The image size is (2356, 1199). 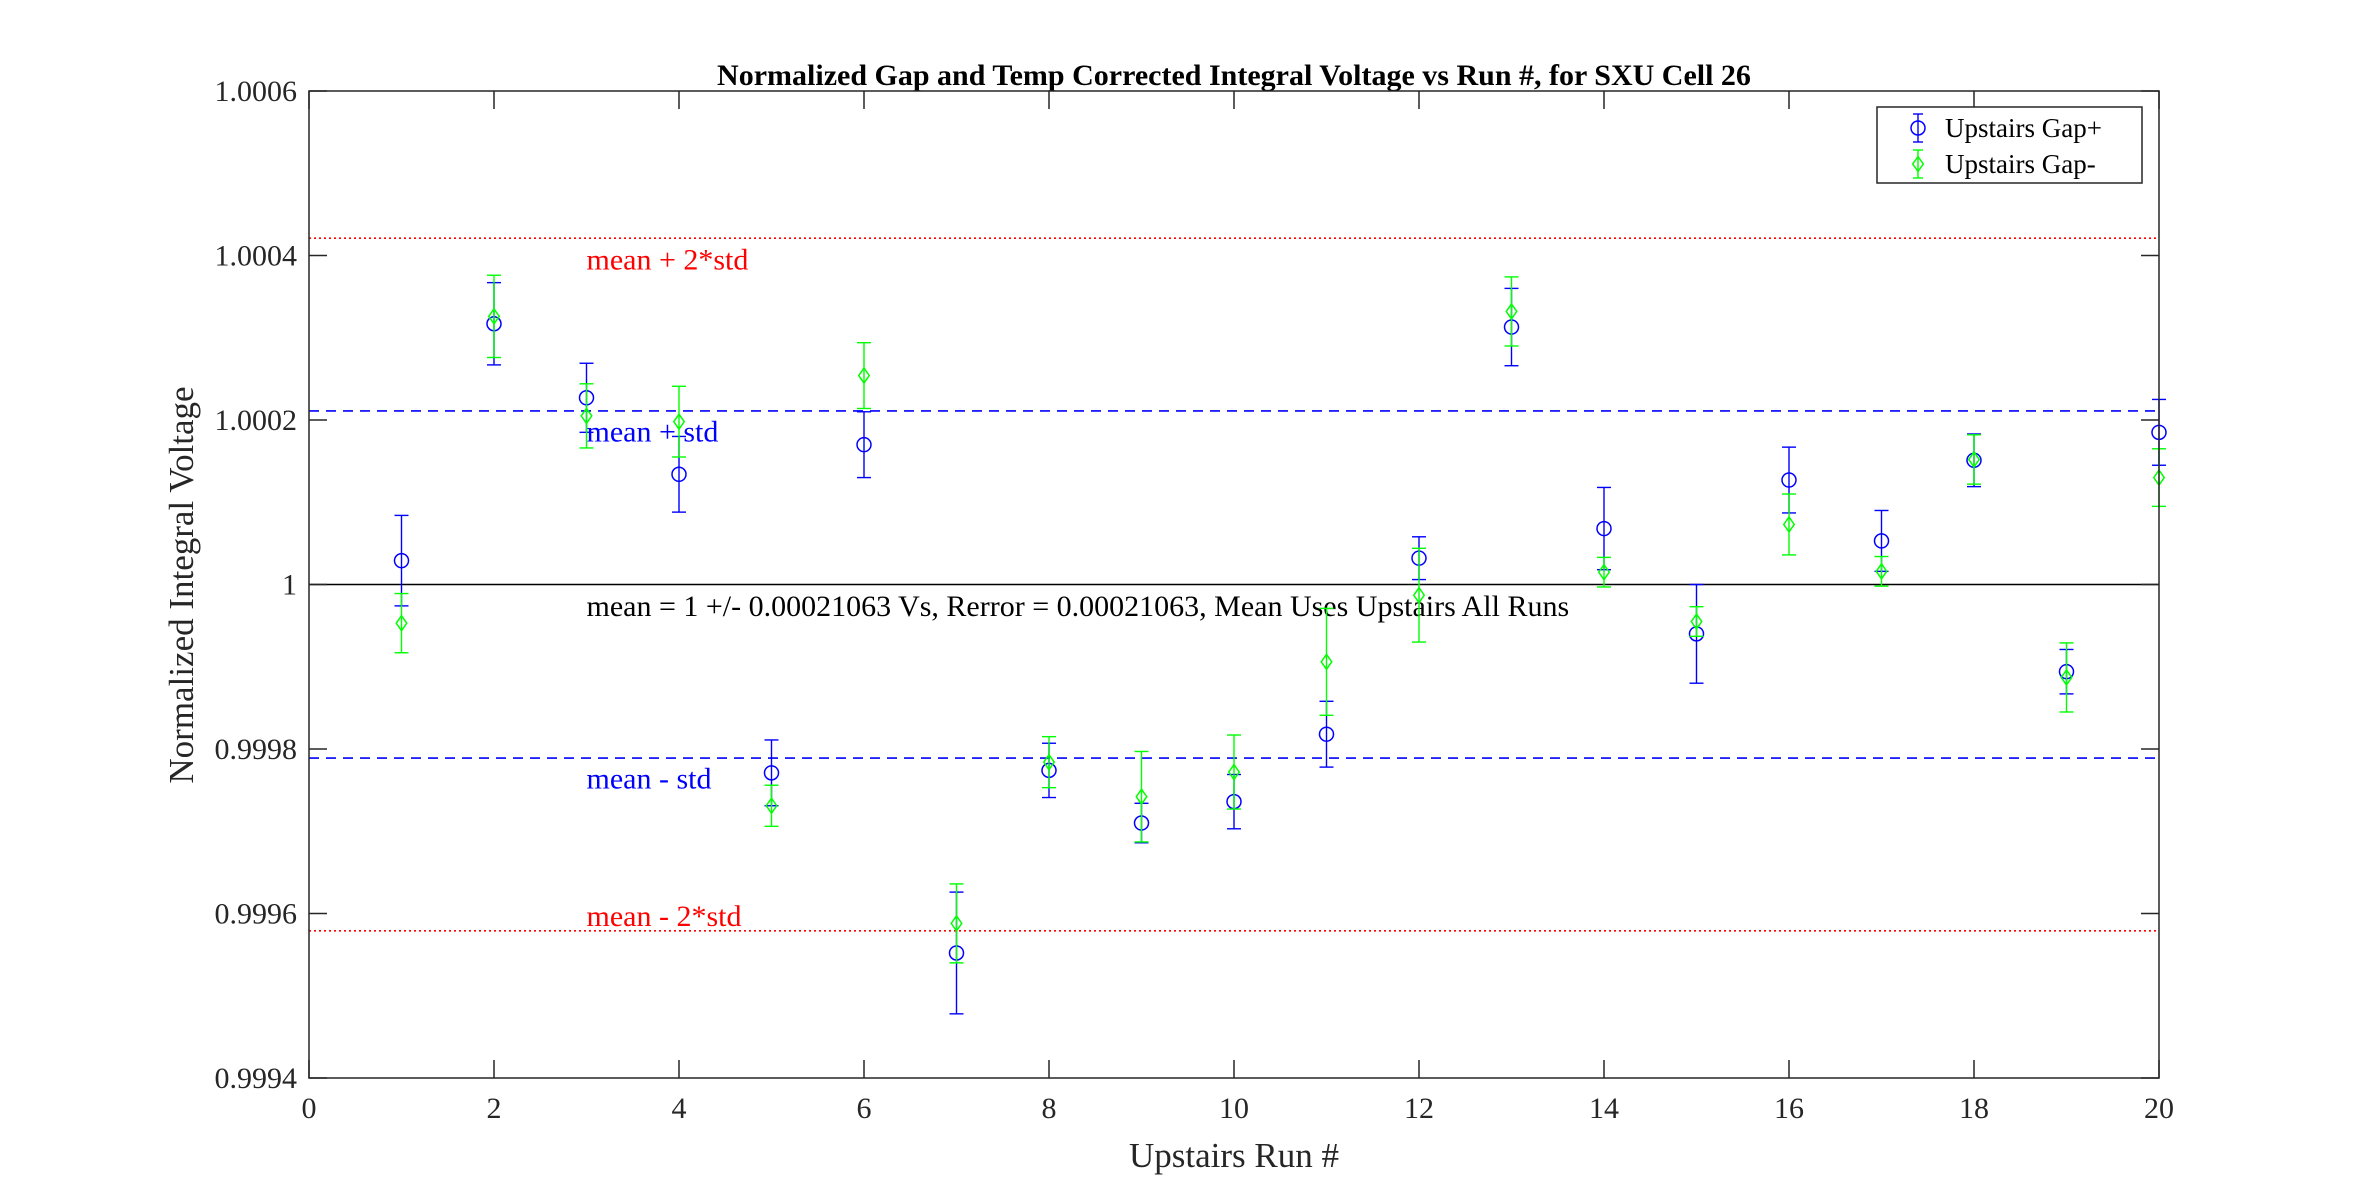 I want to click on x-tick-label: 8, so click(x=1049, y=1108).